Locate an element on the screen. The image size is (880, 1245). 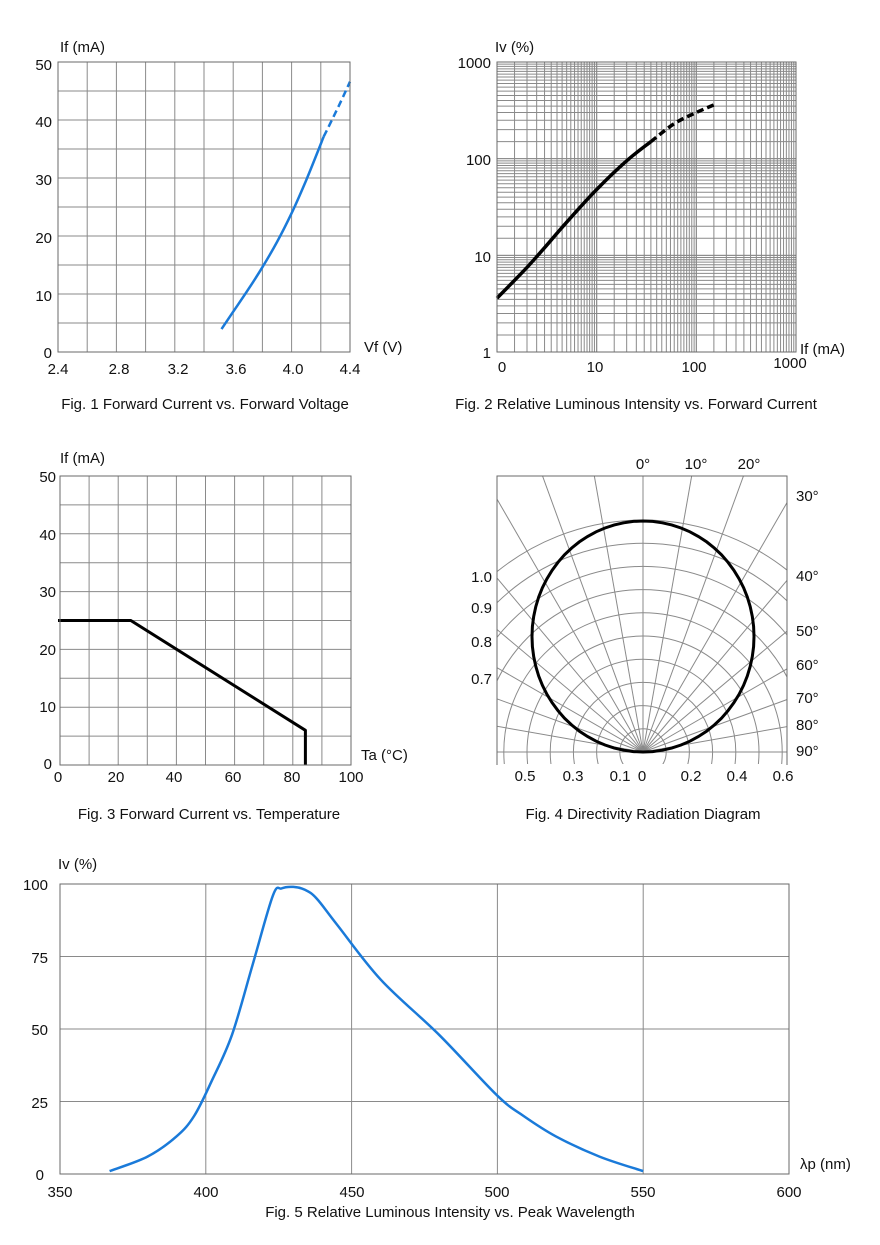
fig4-series-0-line is located at coordinates (643, 636).